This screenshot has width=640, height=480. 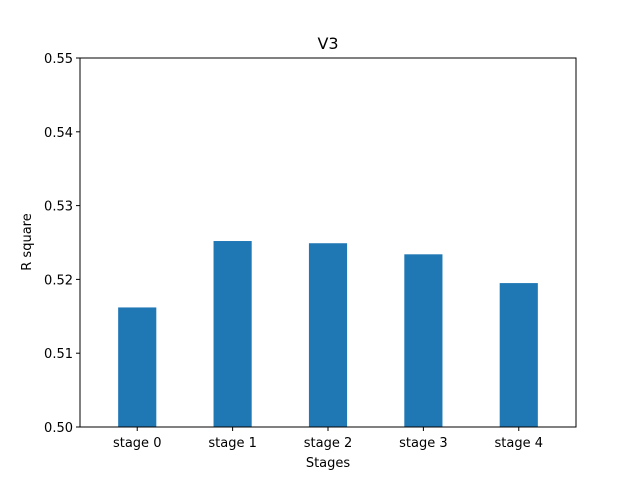 What do you see at coordinates (328, 463) in the screenshot?
I see `x-axis-label: Stages` at bounding box center [328, 463].